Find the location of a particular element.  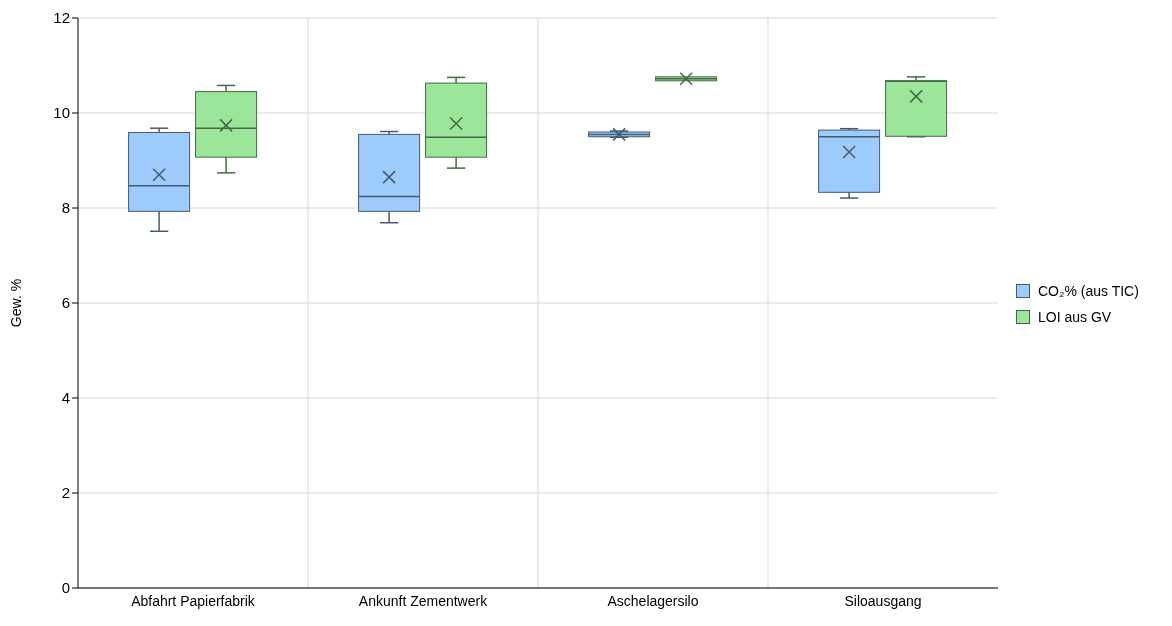

x-tick-label: Ankunft Zementwerk is located at coordinates (423, 600).